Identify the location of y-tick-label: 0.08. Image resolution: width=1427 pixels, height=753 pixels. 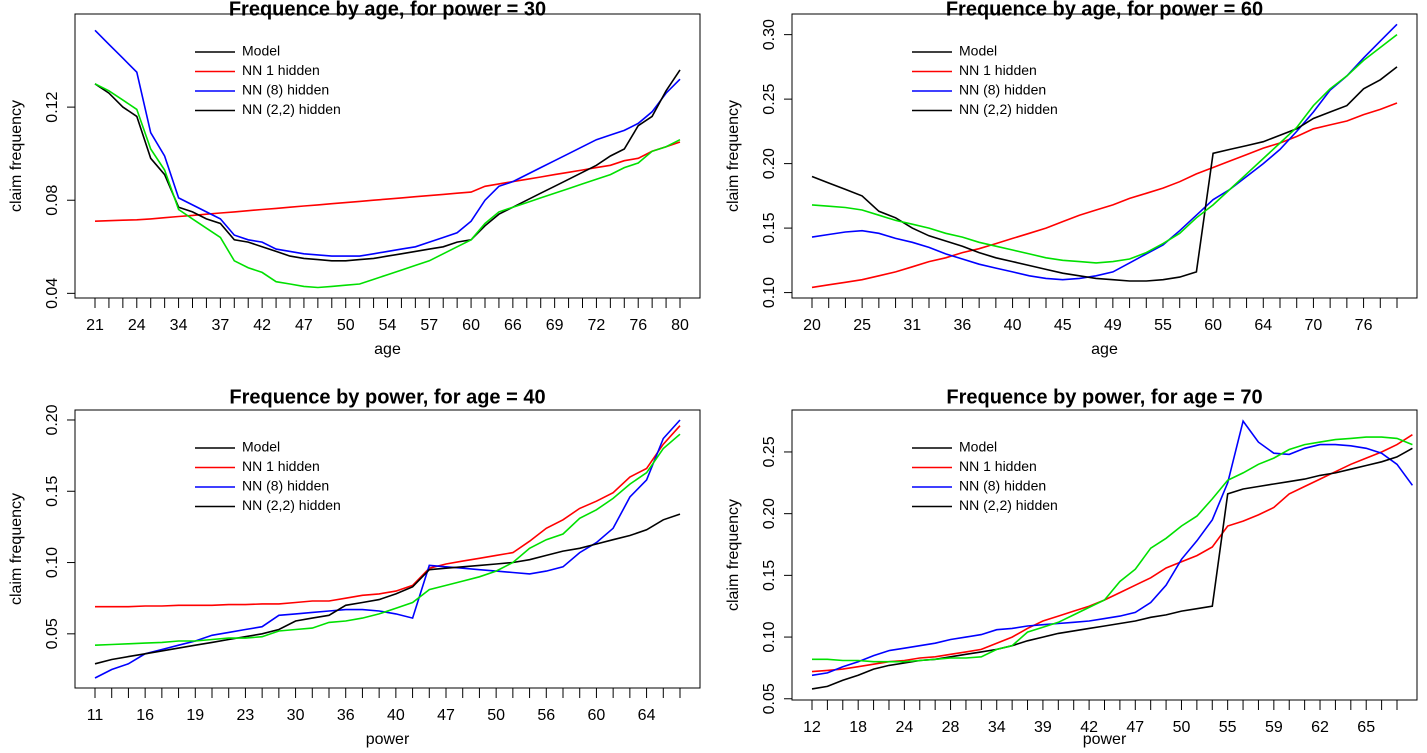
(52, 200).